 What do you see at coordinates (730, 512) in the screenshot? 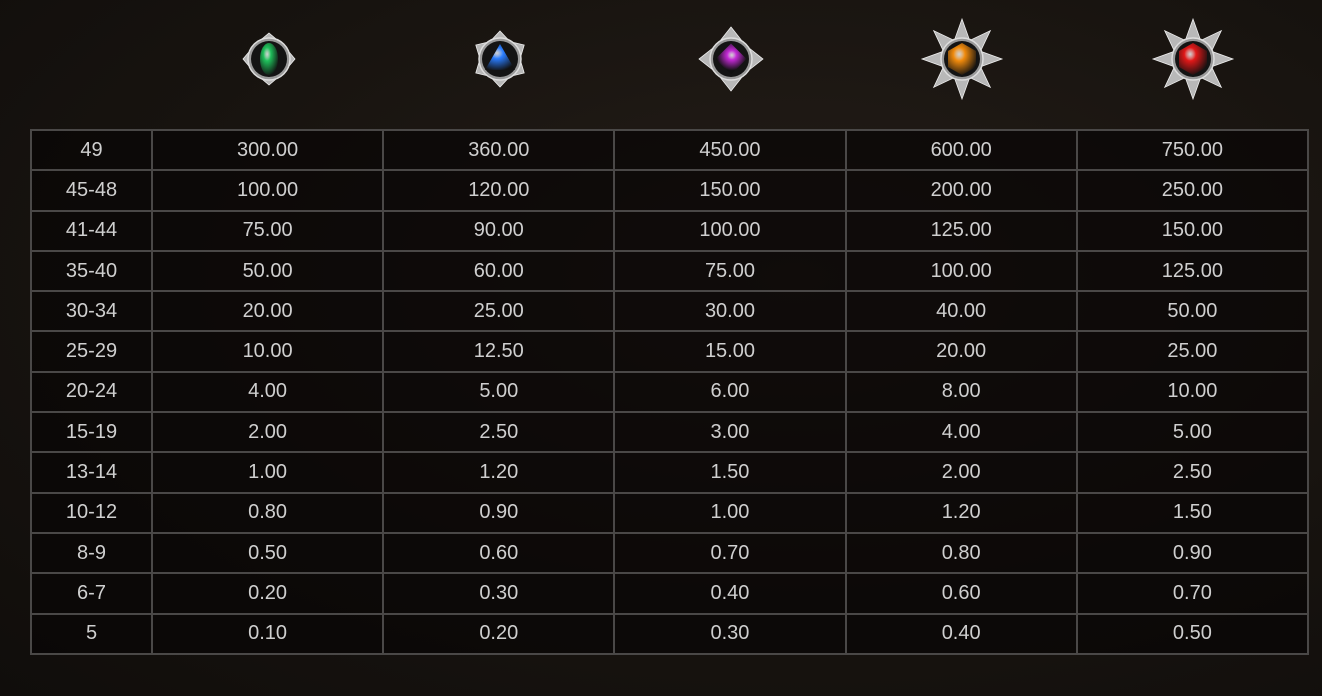
I see `payout-purple-gem: 1.00` at bounding box center [730, 512].